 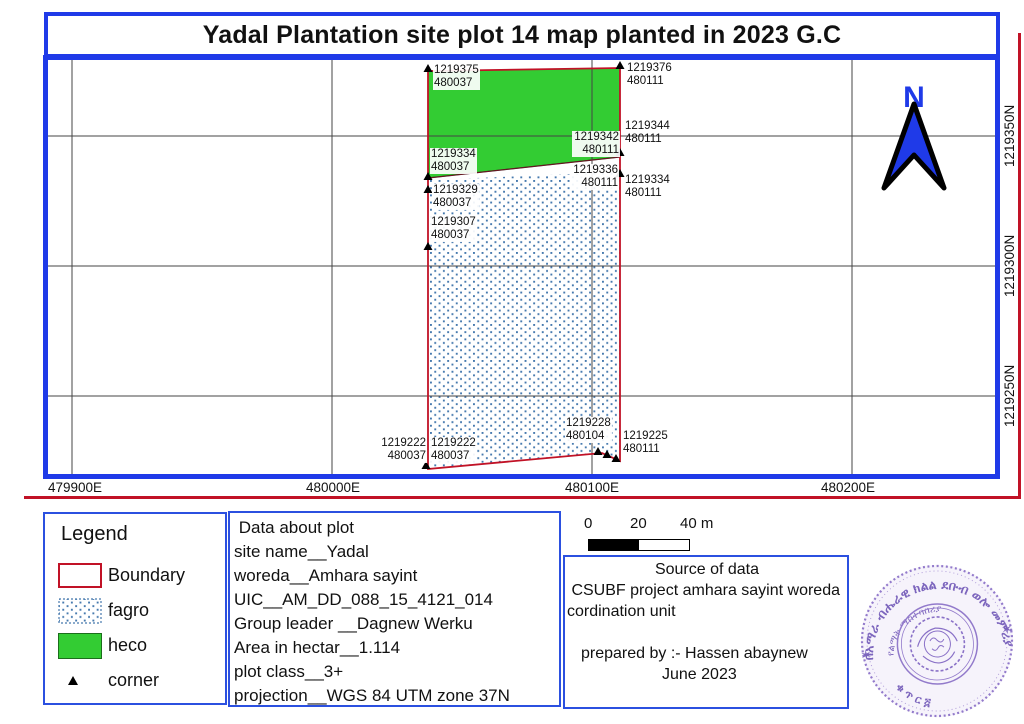 What do you see at coordinates (75, 487) in the screenshot?
I see `x-axis-label: 479900E` at bounding box center [75, 487].